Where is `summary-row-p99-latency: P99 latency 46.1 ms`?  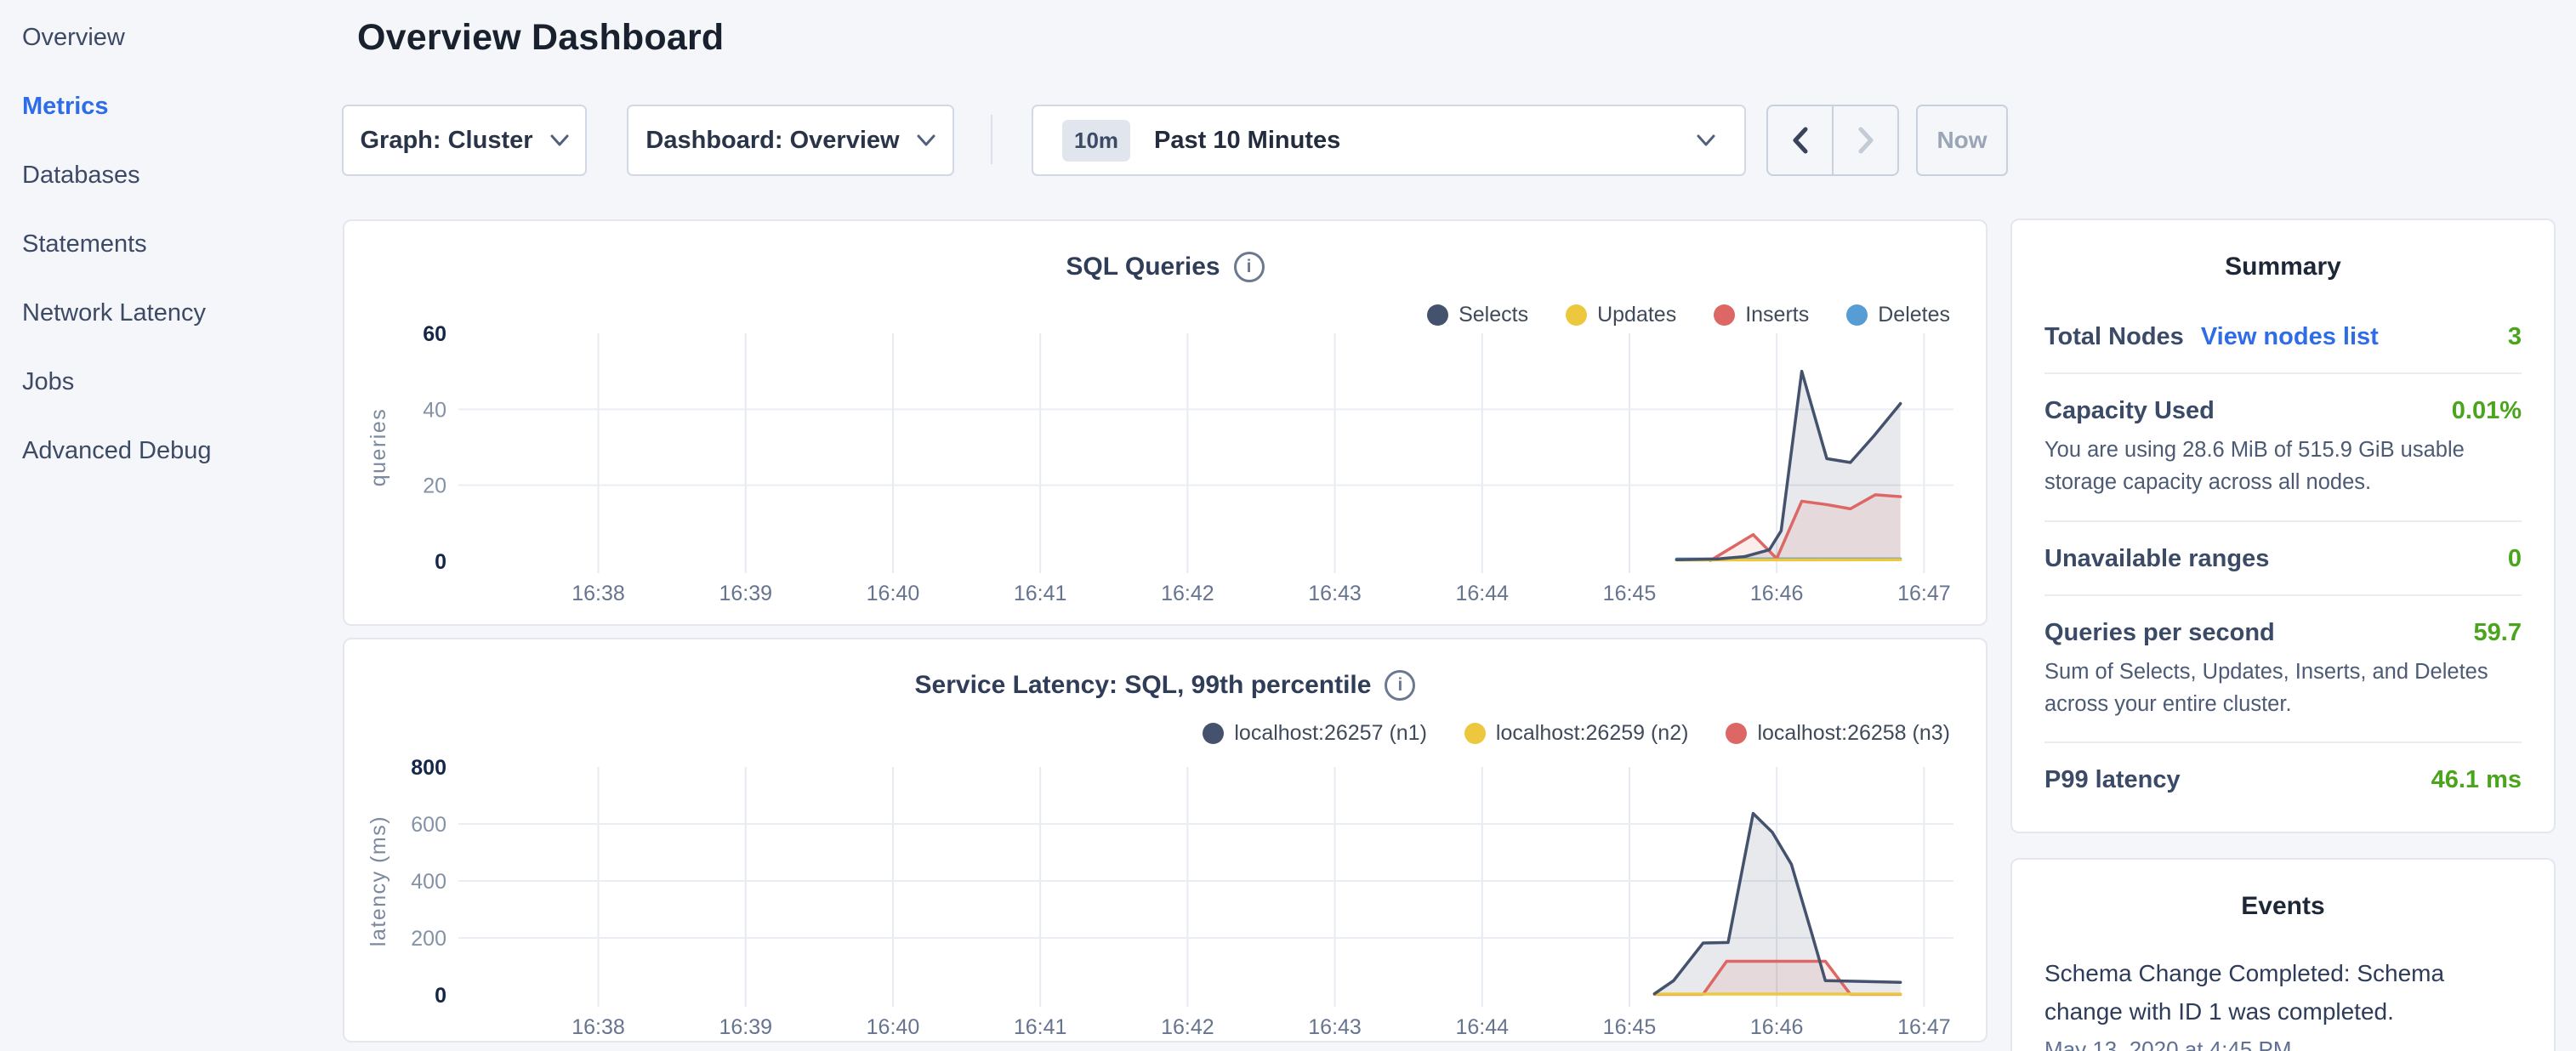 summary-row-p99-latency: P99 latency 46.1 ms is located at coordinates (2283, 778).